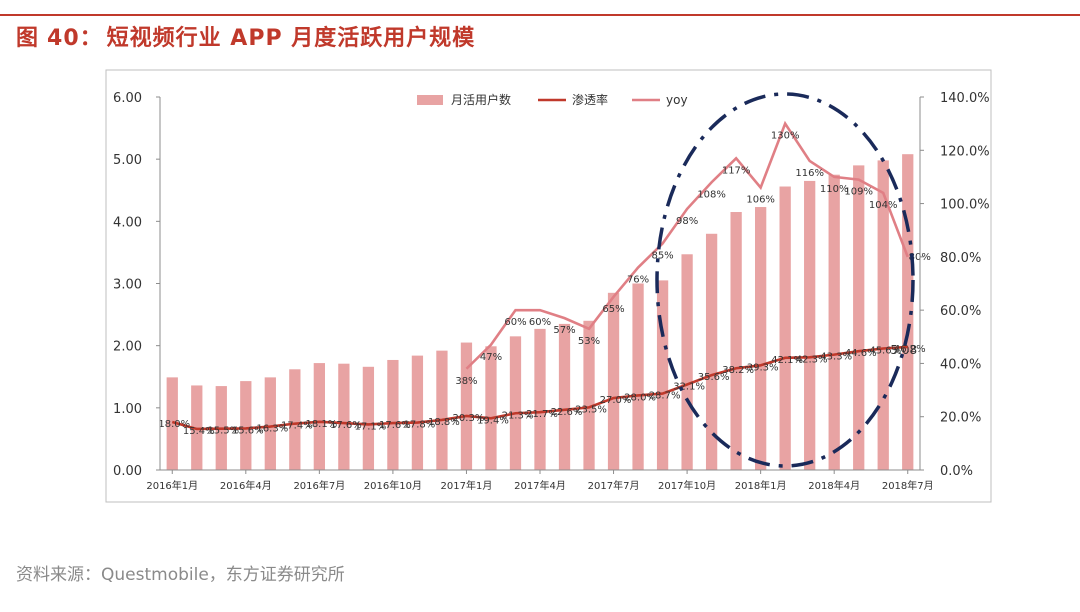 This screenshot has width=1080, height=612. I want to click on x-tick-label: 2017年4月, so click(540, 485).